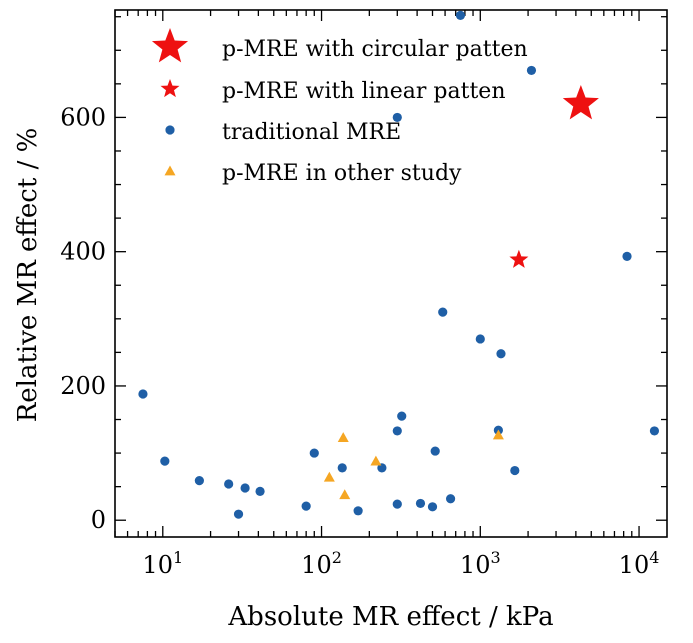 The width and height of the screenshot is (693, 643). I want to click on x-tick-label: 10¹, so click(162, 563).